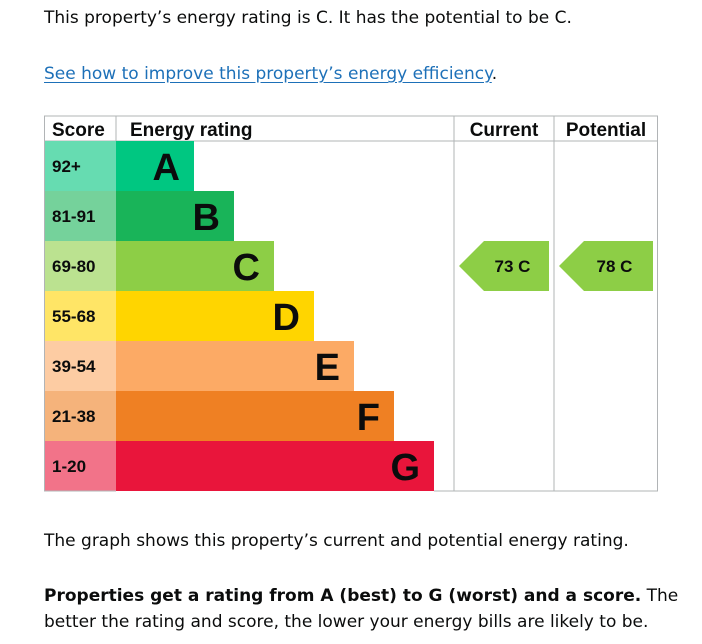  Describe the element at coordinates (513, 266) in the screenshot. I see `current-rating-label: 73 C` at that location.